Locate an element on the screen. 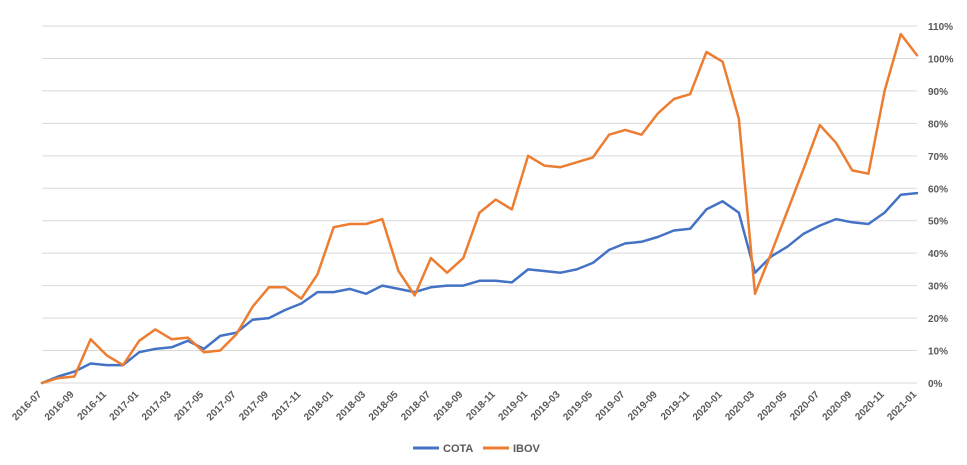  x-tick-label: 2018-01 is located at coordinates (319, 406).